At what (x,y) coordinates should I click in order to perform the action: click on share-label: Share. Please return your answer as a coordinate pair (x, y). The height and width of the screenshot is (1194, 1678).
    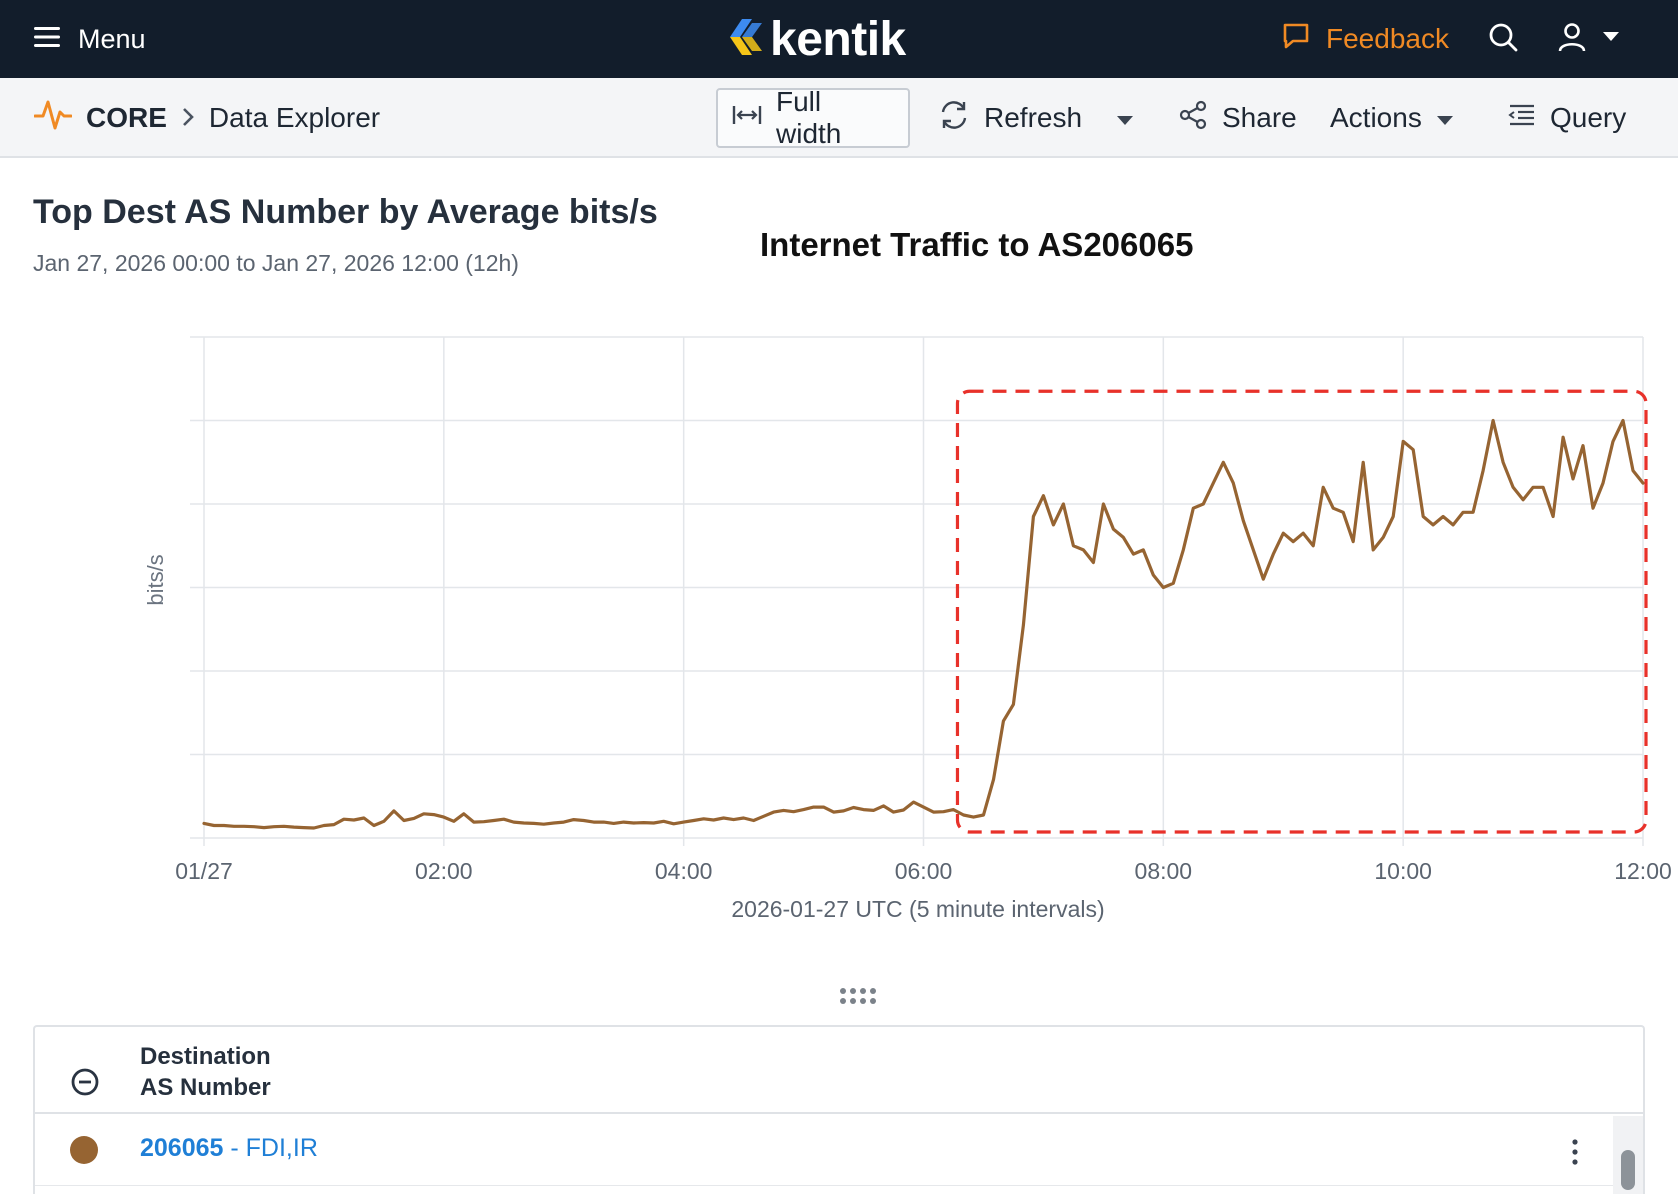
    Looking at the image, I should click on (1259, 117).